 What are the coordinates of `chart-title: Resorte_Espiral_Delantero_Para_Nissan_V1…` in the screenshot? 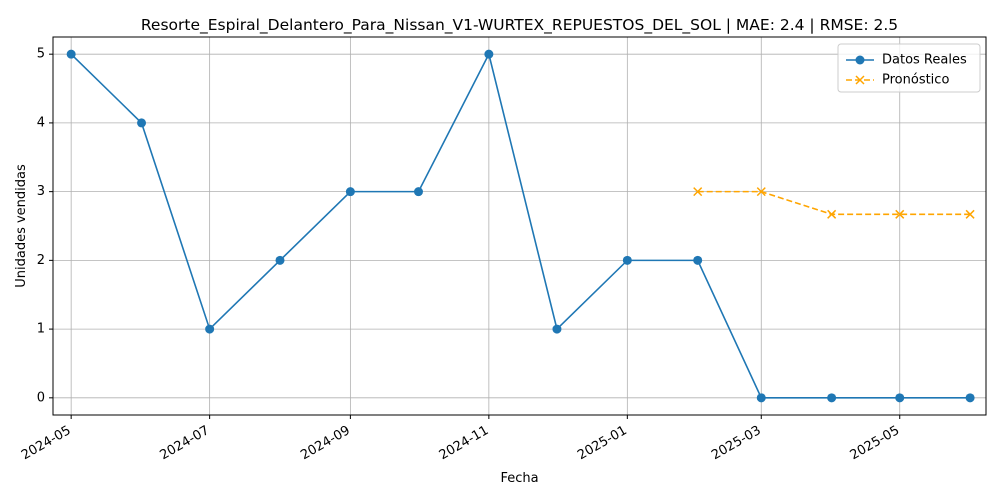 It's located at (519, 25).